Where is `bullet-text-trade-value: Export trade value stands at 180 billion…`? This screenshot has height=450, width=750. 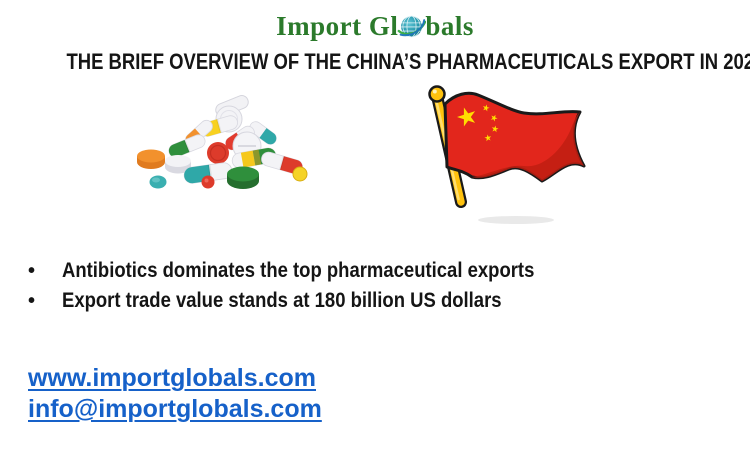
bullet-text-trade-value: Export trade value stands at 180 billion… is located at coordinates (282, 300).